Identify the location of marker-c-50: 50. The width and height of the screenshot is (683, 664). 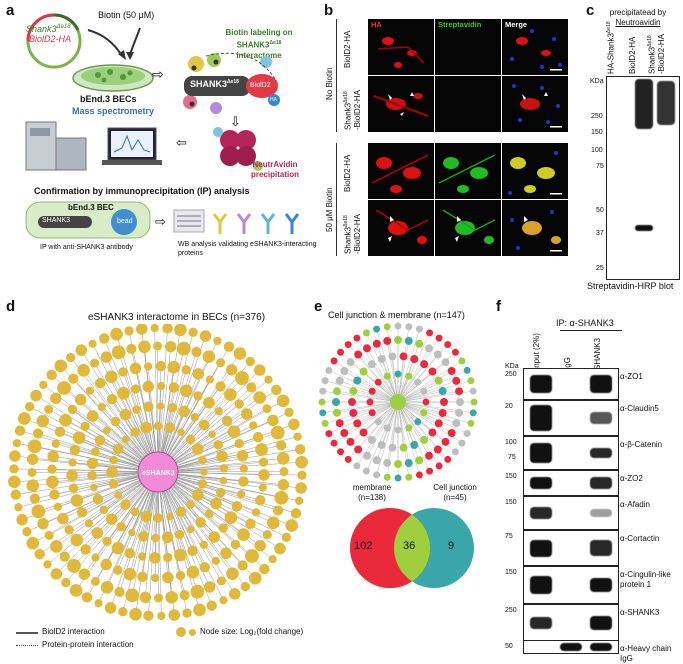
(600, 210).